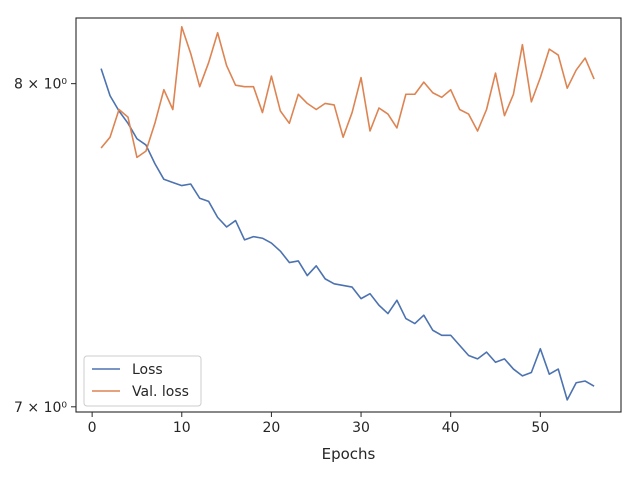 Image resolution: width=640 pixels, height=480 pixels. Describe the element at coordinates (45, 246) in the screenshot. I see `y-axis: 7 × 10⁰ 8 × 10⁰` at that location.